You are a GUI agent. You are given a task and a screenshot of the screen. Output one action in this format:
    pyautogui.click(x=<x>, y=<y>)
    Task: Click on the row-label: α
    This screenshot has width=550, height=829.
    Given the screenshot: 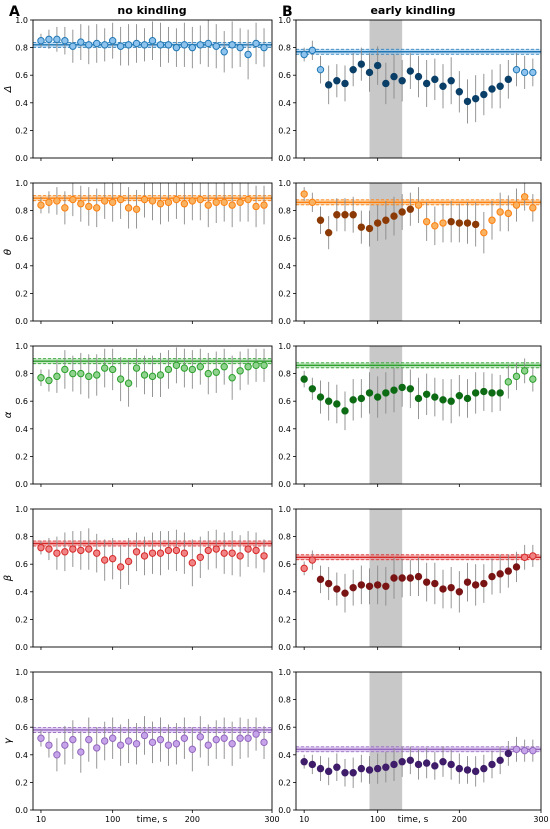 What is the action you would take?
    pyautogui.click(x=8, y=414)
    